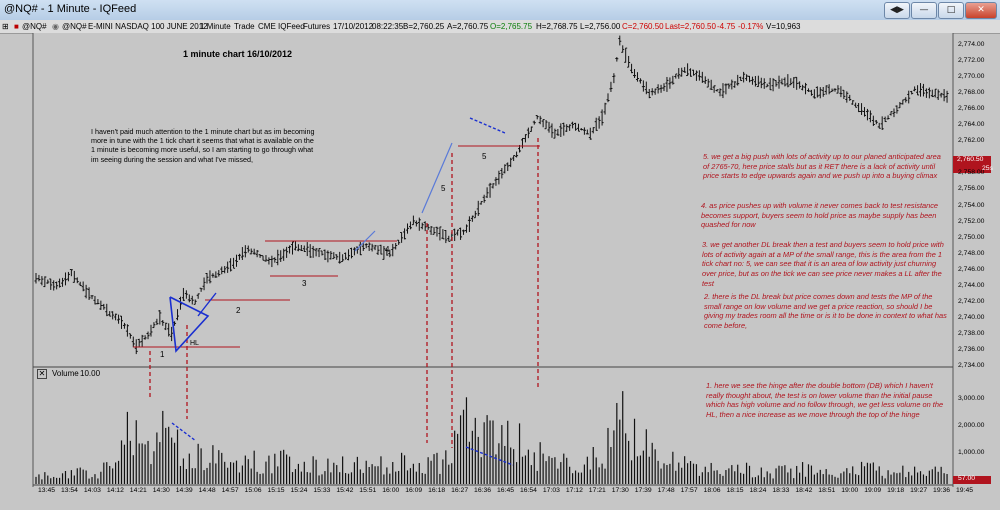 The height and width of the screenshot is (510, 1000). Describe the element at coordinates (500, 10) in the screenshot. I see `title-bar: @NQ# - 1 Minute - IQFeed ◀▶ — □ ✕` at that location.